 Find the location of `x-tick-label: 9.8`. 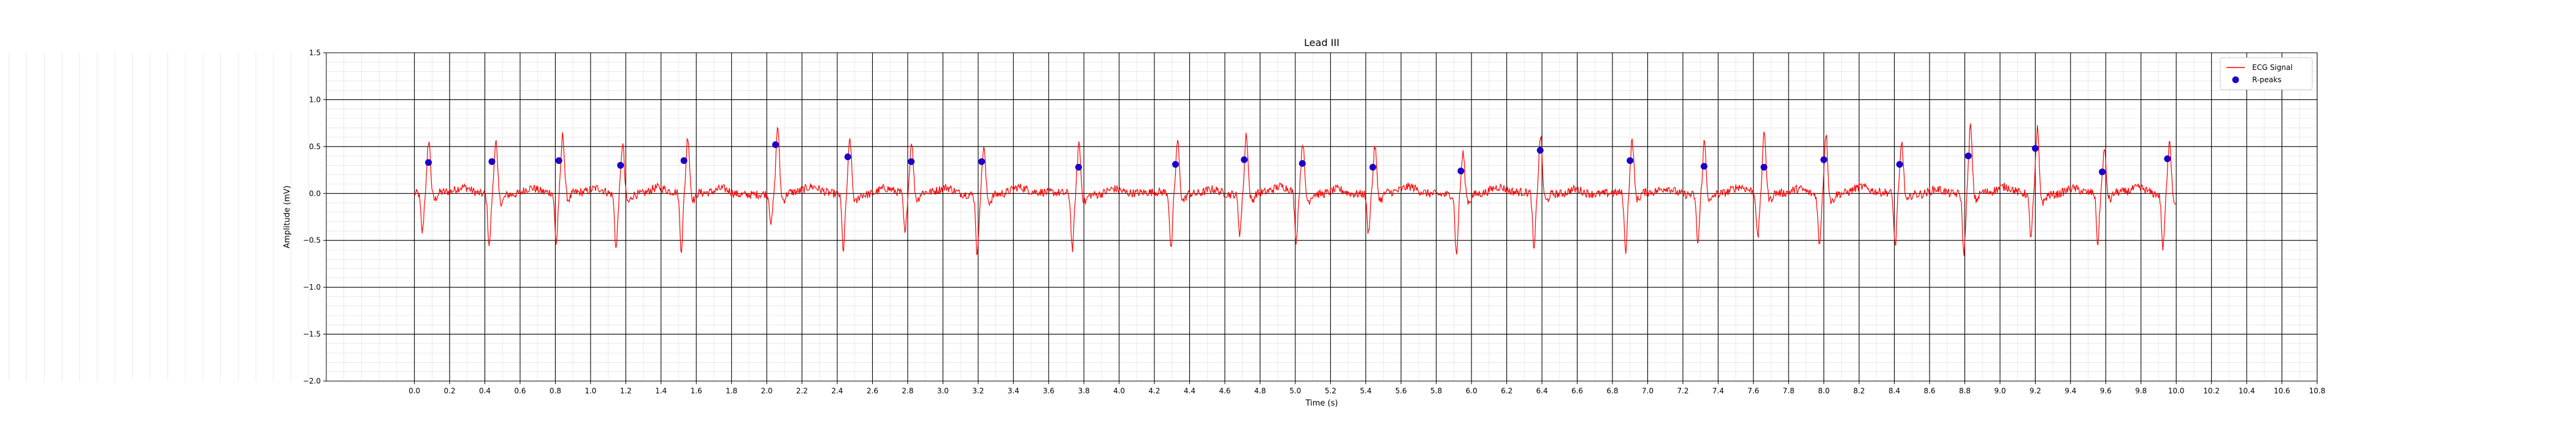

x-tick-label: 9.8 is located at coordinates (2141, 391).